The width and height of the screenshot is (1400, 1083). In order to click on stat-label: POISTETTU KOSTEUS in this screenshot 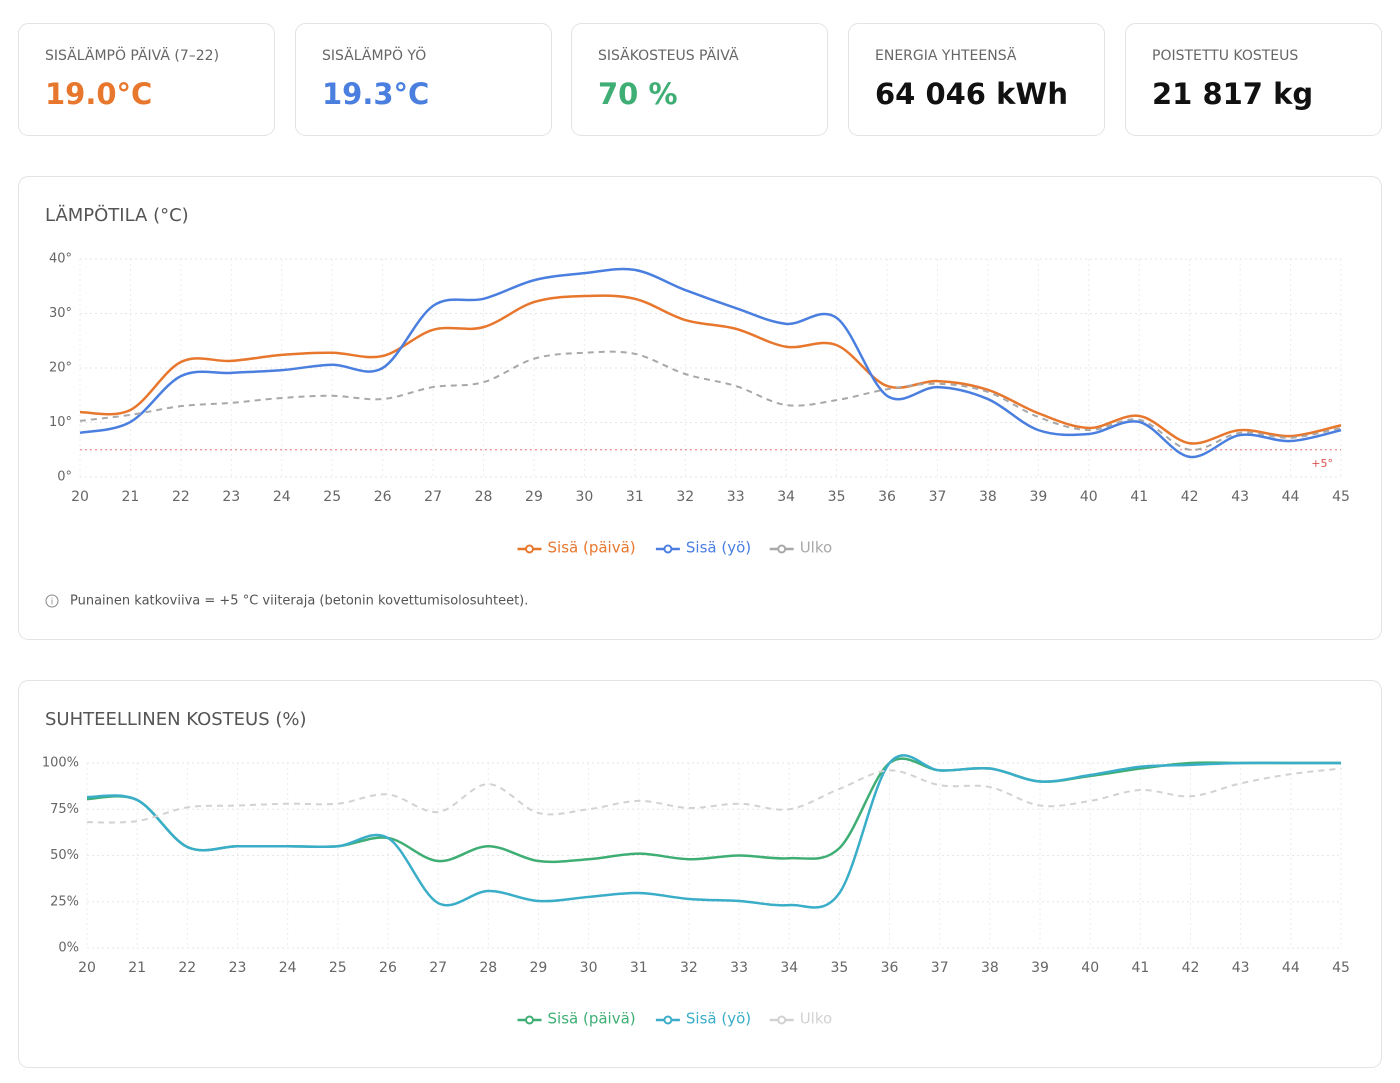, I will do `click(1225, 56)`.